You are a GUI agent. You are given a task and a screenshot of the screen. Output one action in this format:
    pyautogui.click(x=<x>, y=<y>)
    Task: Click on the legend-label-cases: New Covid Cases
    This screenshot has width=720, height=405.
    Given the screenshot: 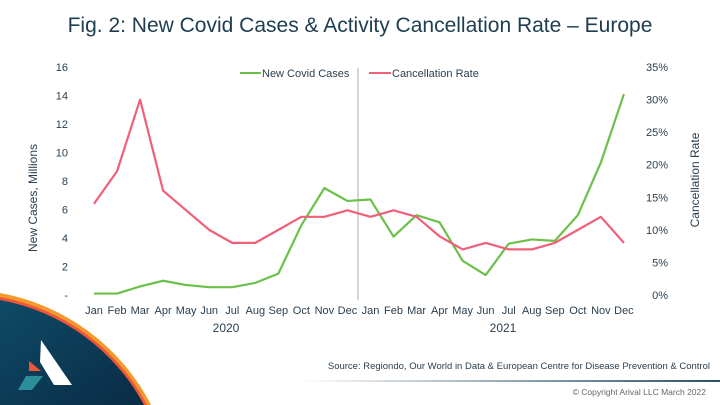 What is the action you would take?
    pyautogui.click(x=306, y=74)
    